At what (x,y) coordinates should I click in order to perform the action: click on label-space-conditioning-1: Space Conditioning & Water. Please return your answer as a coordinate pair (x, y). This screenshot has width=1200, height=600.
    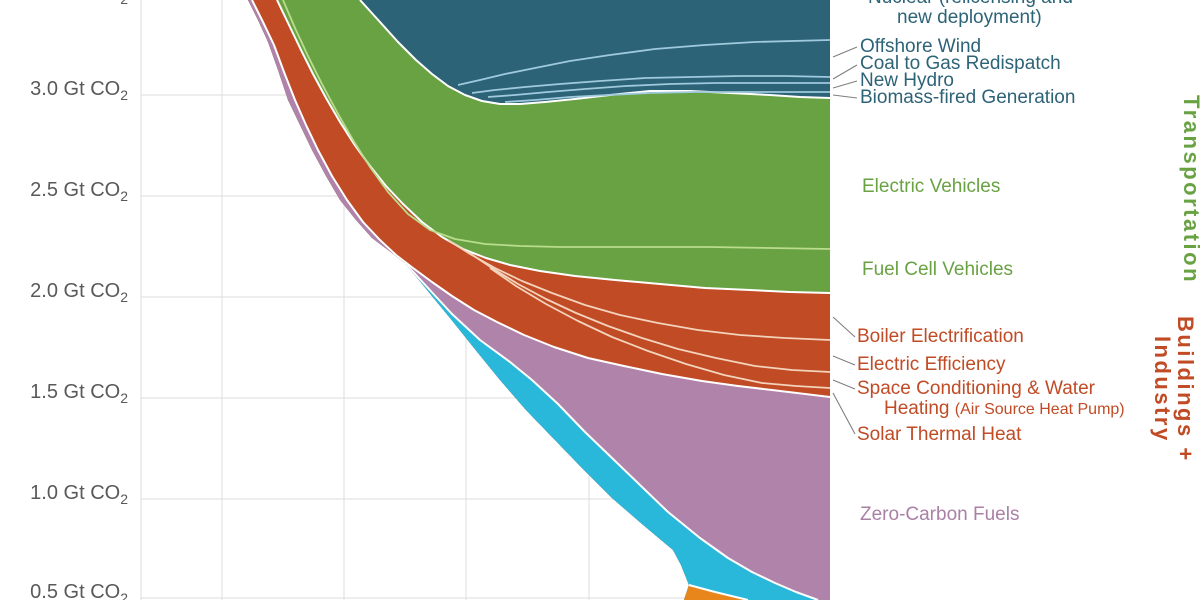
    Looking at the image, I should click on (976, 388).